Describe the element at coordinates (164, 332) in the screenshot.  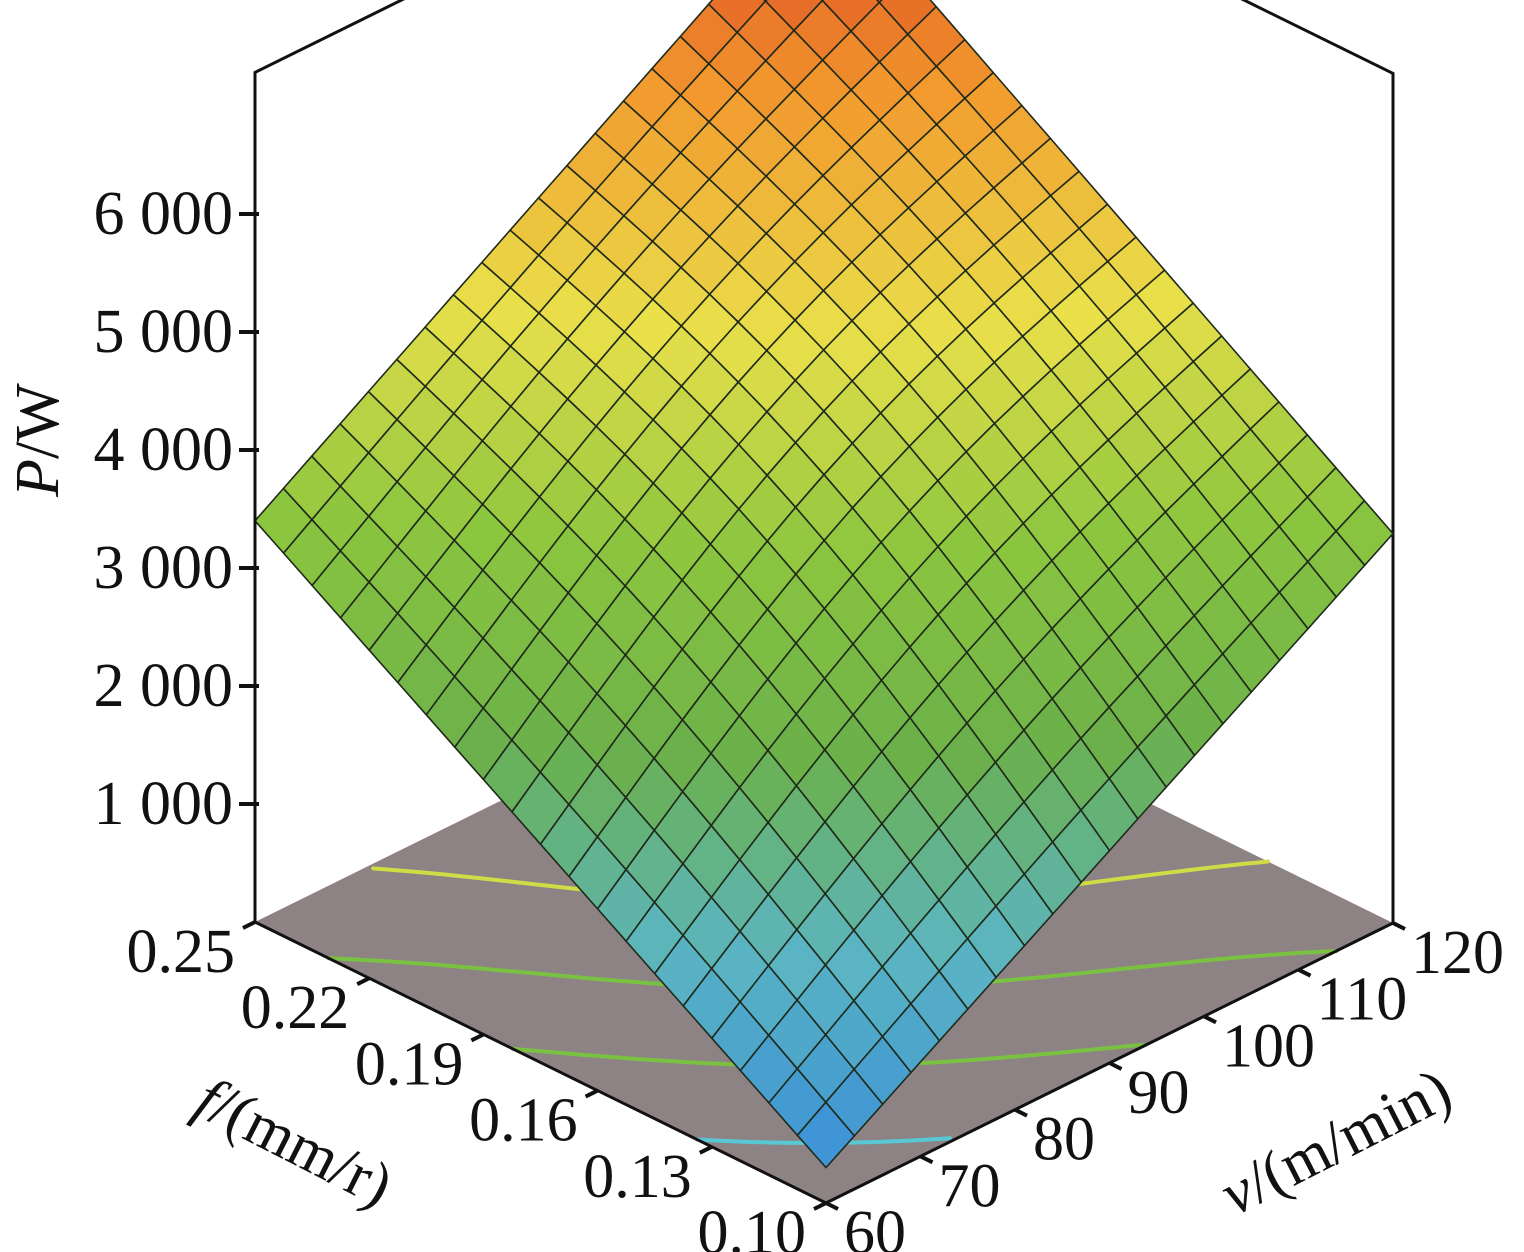
I see `z-tick-label: 5 000` at that location.